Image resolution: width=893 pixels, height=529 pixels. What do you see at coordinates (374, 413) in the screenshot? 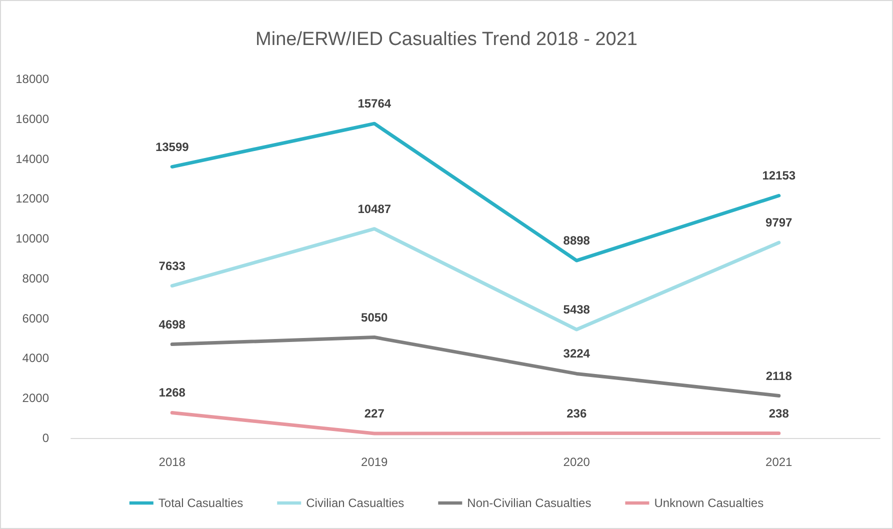
I see `data-label: 227` at bounding box center [374, 413].